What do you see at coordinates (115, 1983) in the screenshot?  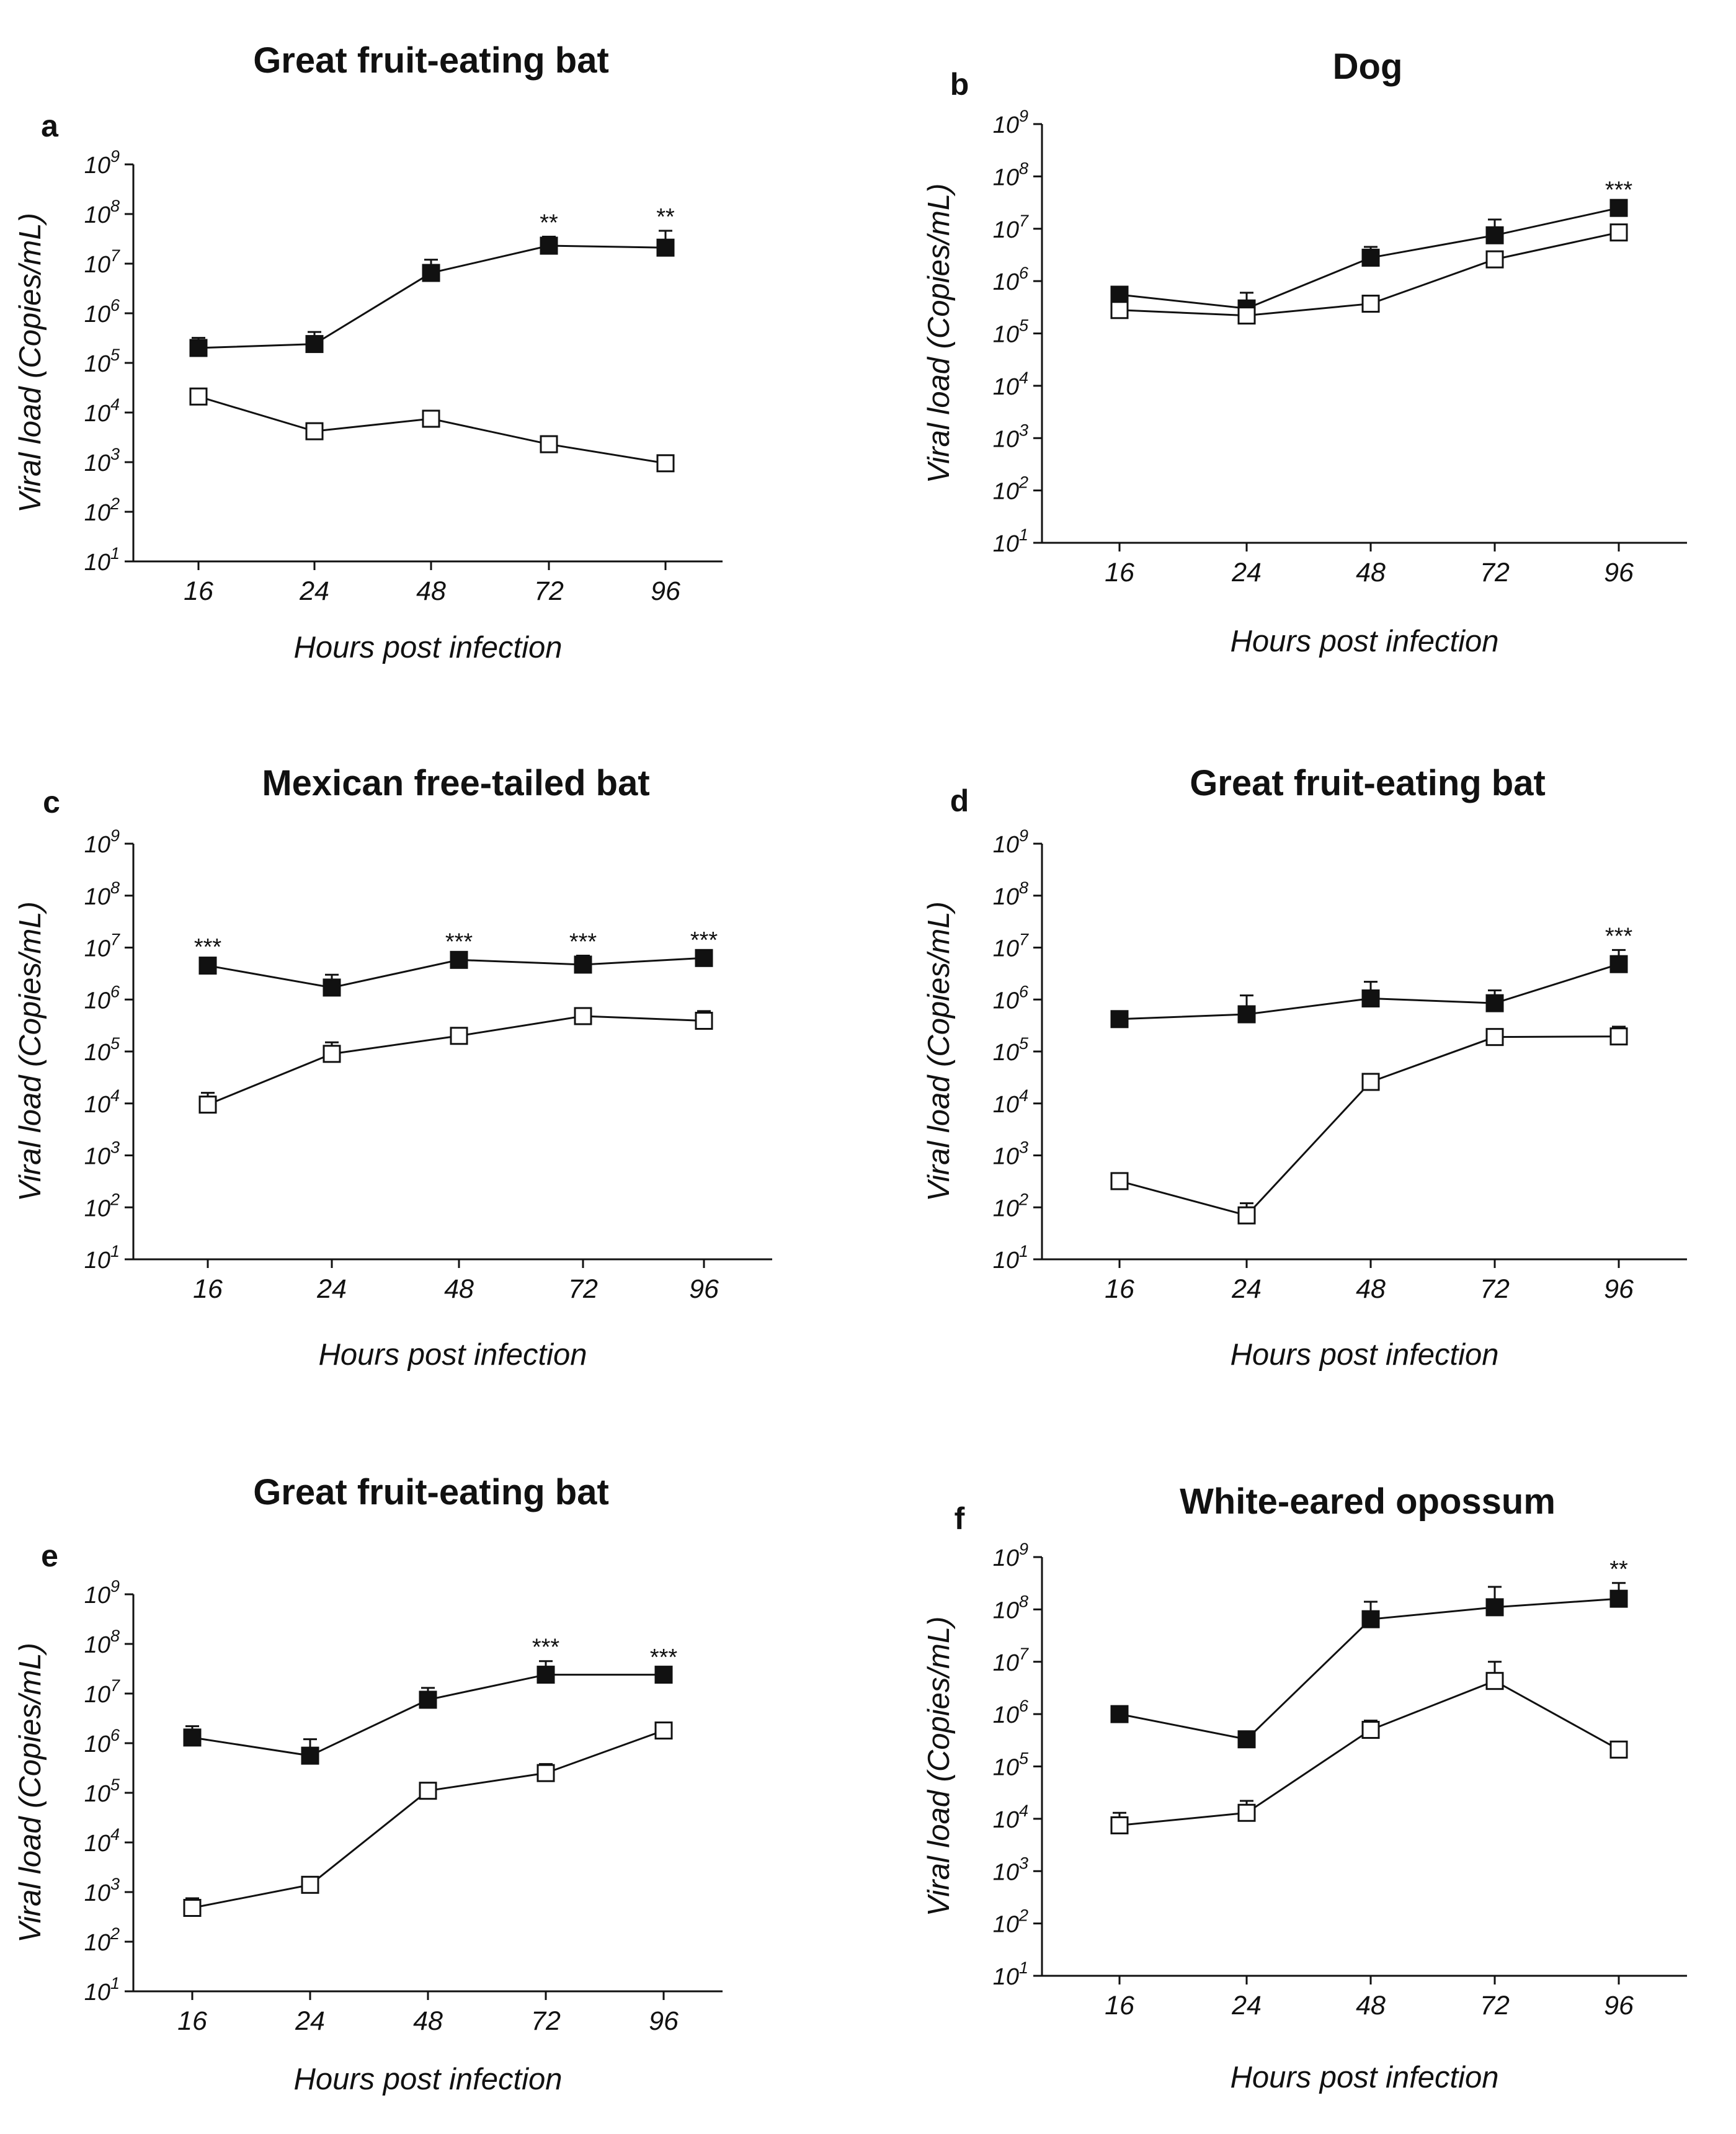 I see `y-tick-exponent: 1` at bounding box center [115, 1983].